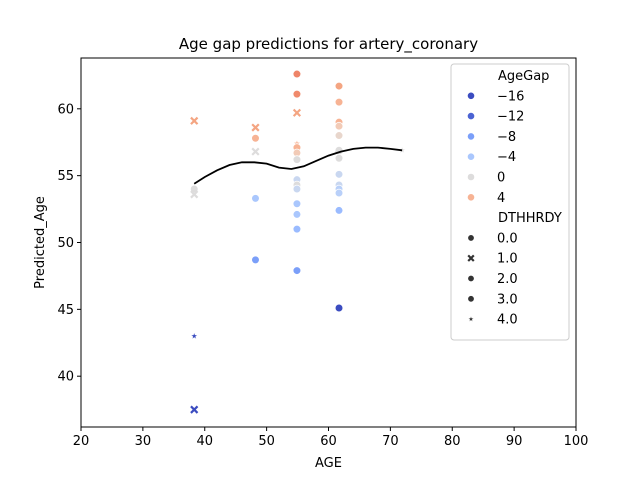  I want to click on legend: AgeGap −16 −12 −8 −4 0 4 DTHHRDY 0.0 1.0 2.0 3.0 4.0, so click(510, 202).